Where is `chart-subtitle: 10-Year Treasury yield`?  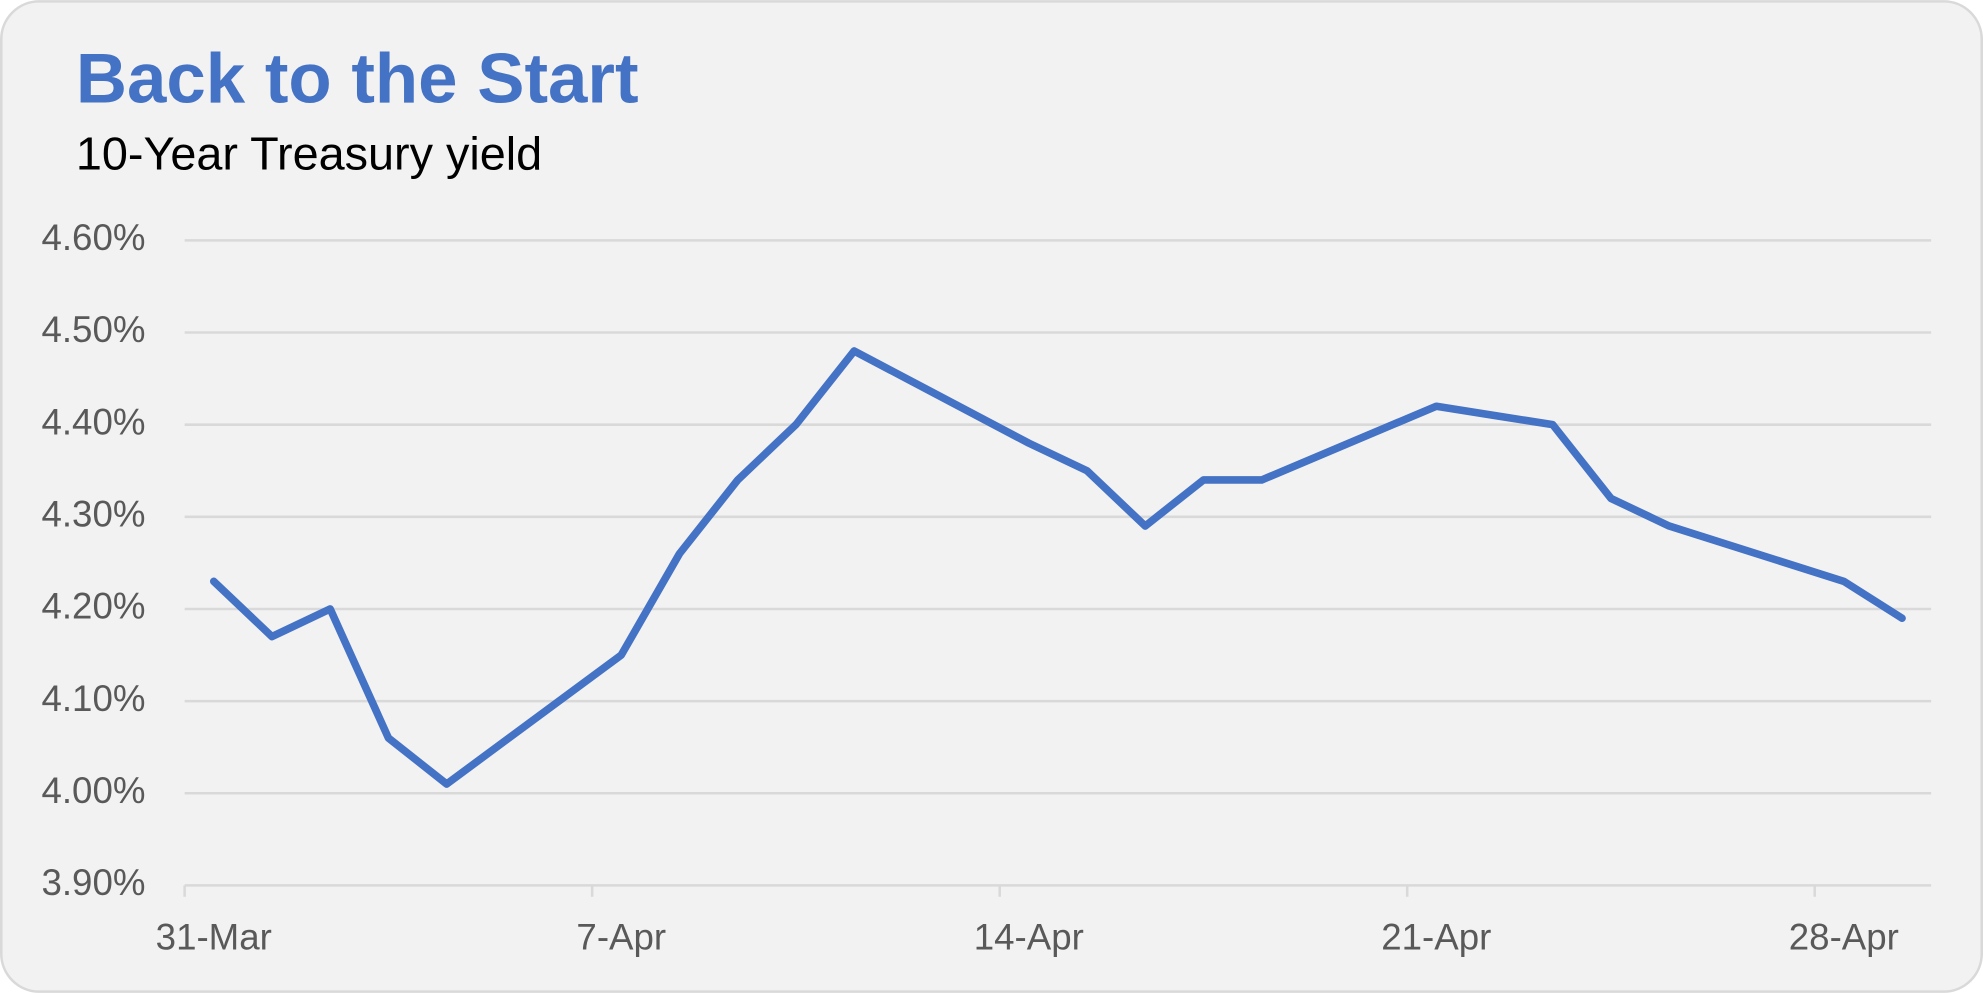 chart-subtitle: 10-Year Treasury yield is located at coordinates (309, 153).